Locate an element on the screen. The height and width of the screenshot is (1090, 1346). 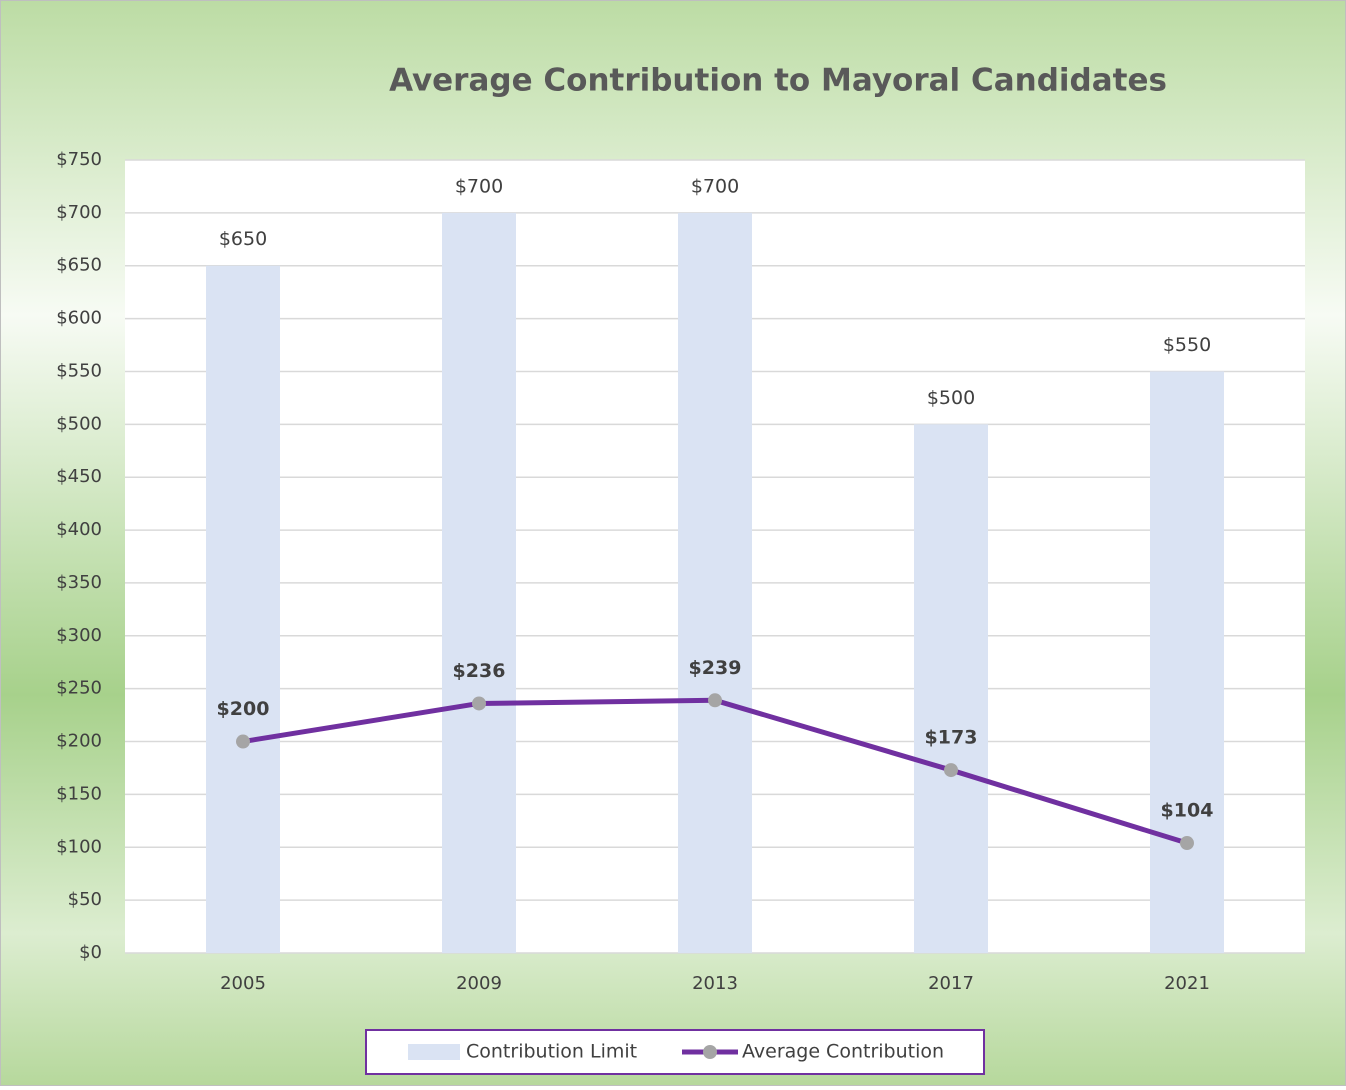
bar-value-label: $500 is located at coordinates (951, 398).